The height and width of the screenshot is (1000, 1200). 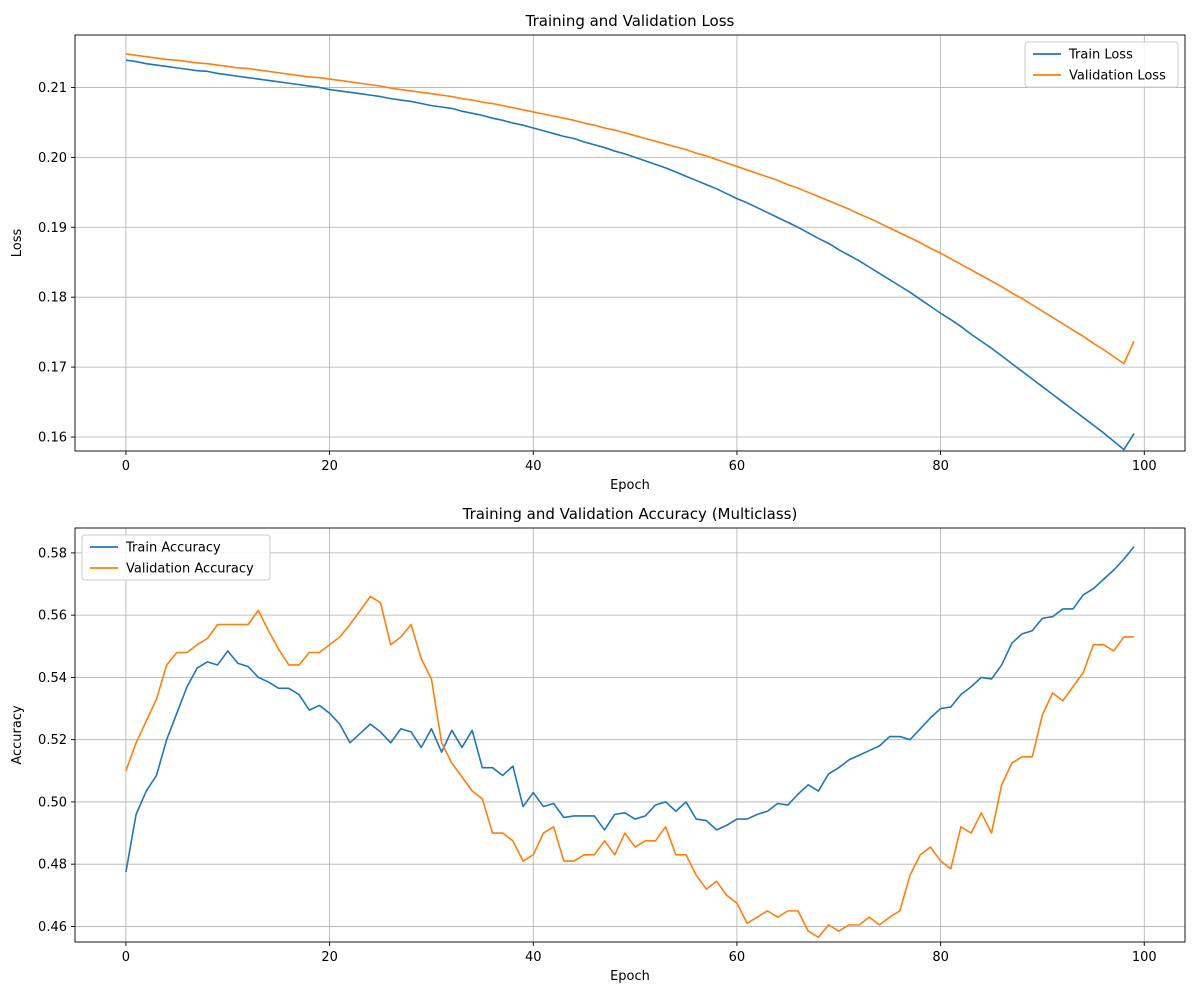 What do you see at coordinates (52, 158) in the screenshot?
I see `y-tick-label: 0.20` at bounding box center [52, 158].